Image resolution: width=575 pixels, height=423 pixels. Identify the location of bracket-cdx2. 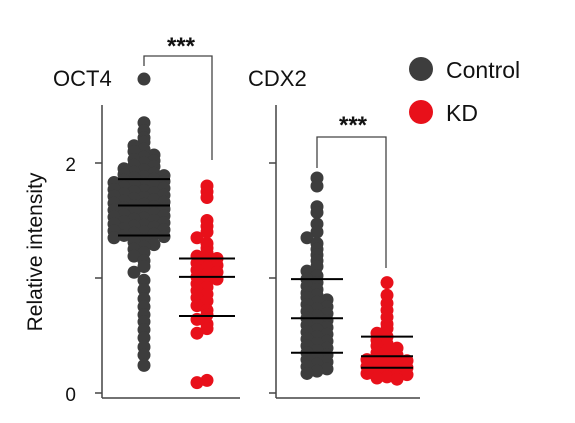
(351, 202).